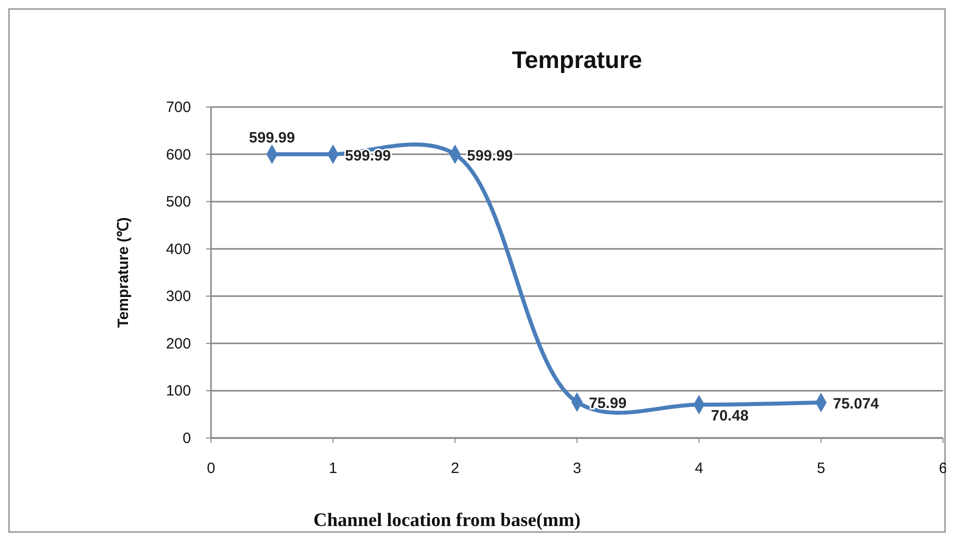 The height and width of the screenshot is (541, 954). What do you see at coordinates (186, 438) in the screenshot?
I see `y-tick-label: 0` at bounding box center [186, 438].